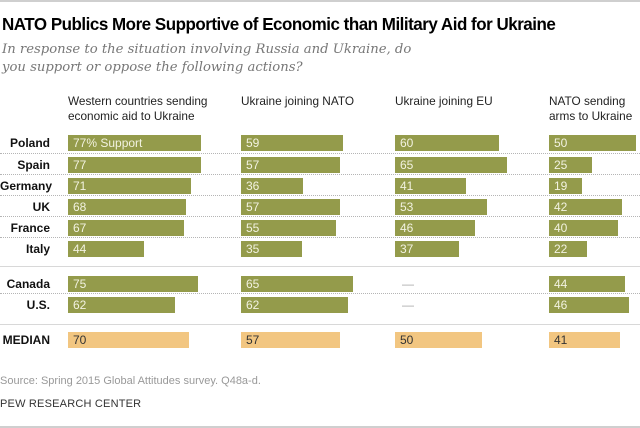 The height and width of the screenshot is (428, 640). Describe the element at coordinates (80, 284) in the screenshot. I see `bar-value-label: 75` at that location.